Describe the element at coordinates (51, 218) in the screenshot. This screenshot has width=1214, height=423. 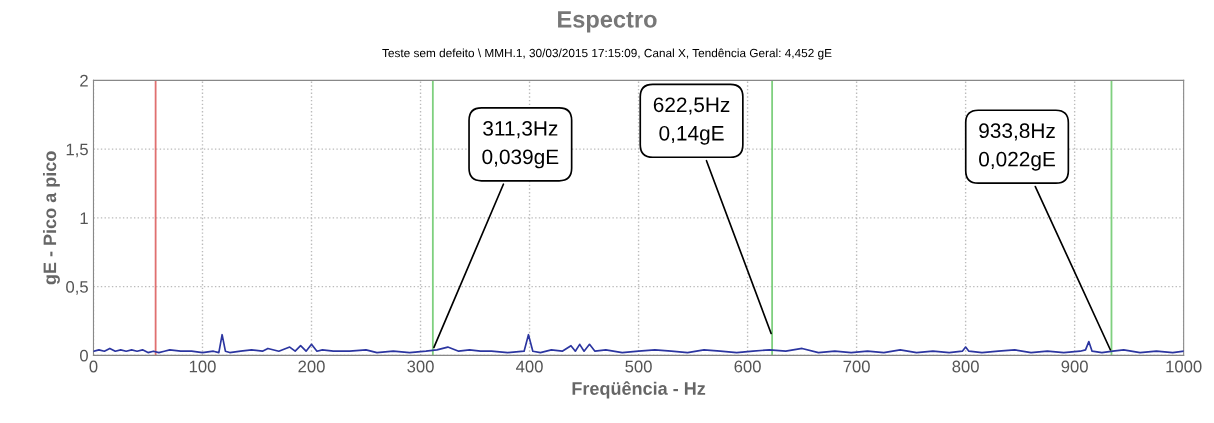
I see `y-axis-title: gE - Pico a pico` at that location.